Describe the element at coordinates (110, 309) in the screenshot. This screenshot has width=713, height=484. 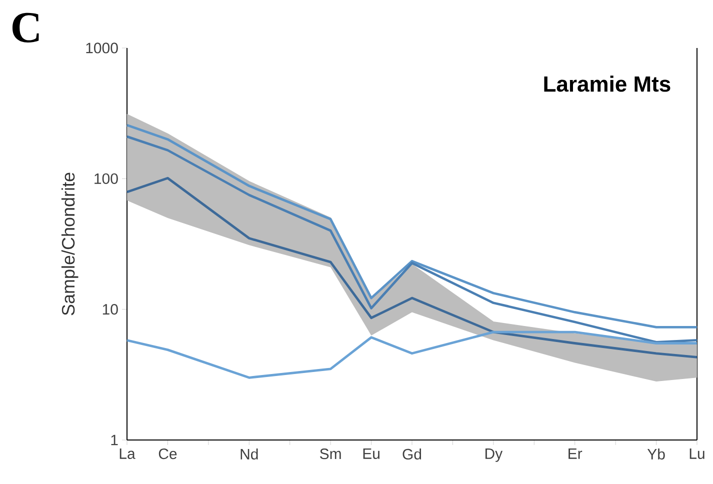
I see `y-tick-label: 10` at that location.